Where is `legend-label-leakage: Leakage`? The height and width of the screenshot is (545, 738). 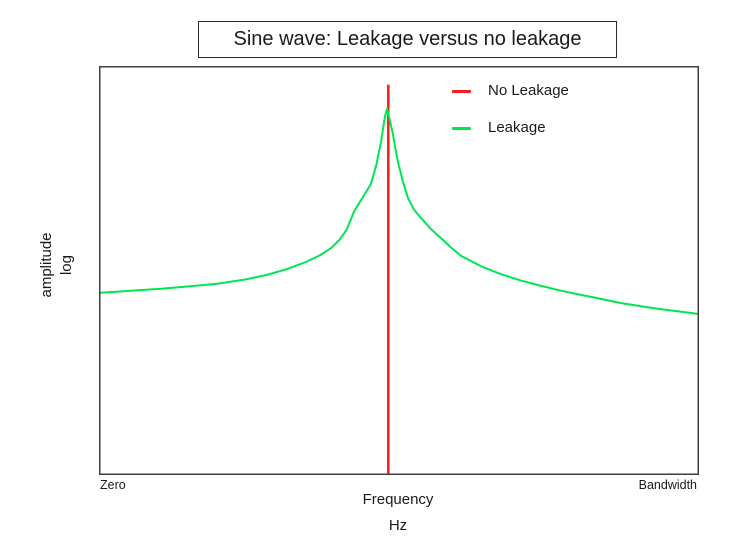 legend-label-leakage: Leakage is located at coordinates (517, 127).